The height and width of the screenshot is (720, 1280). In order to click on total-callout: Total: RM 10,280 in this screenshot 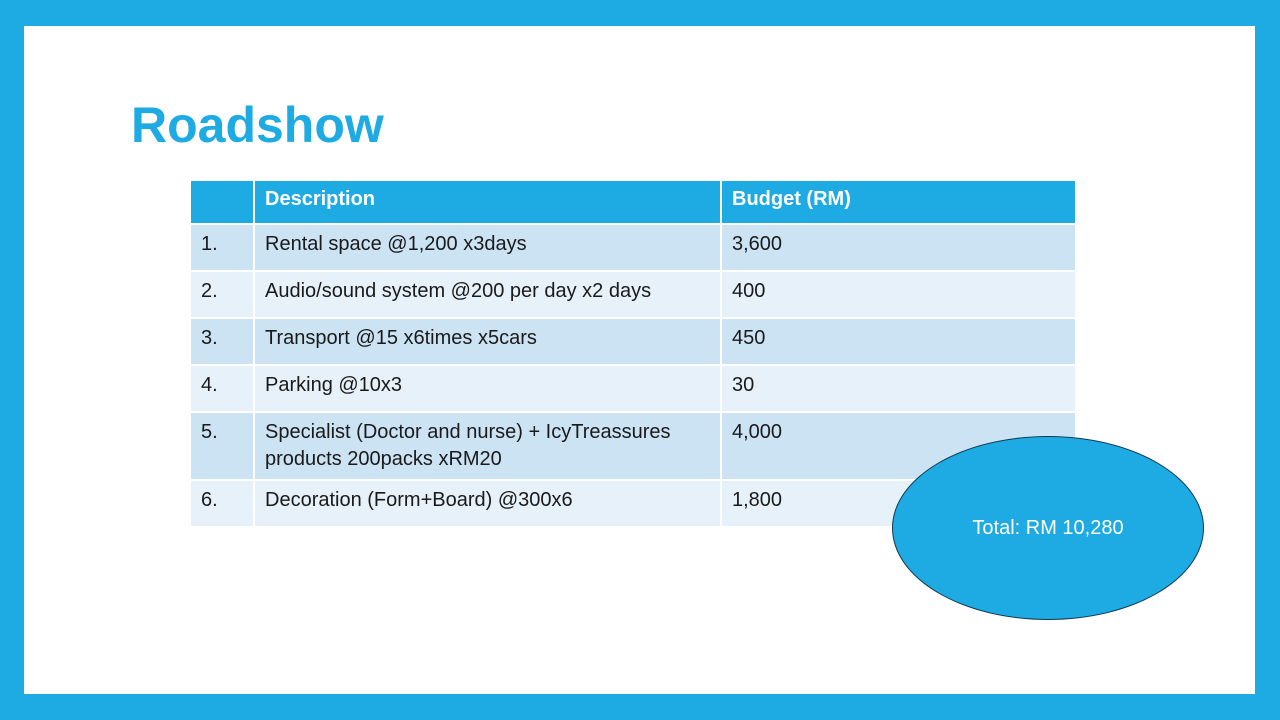, I will do `click(1048, 528)`.